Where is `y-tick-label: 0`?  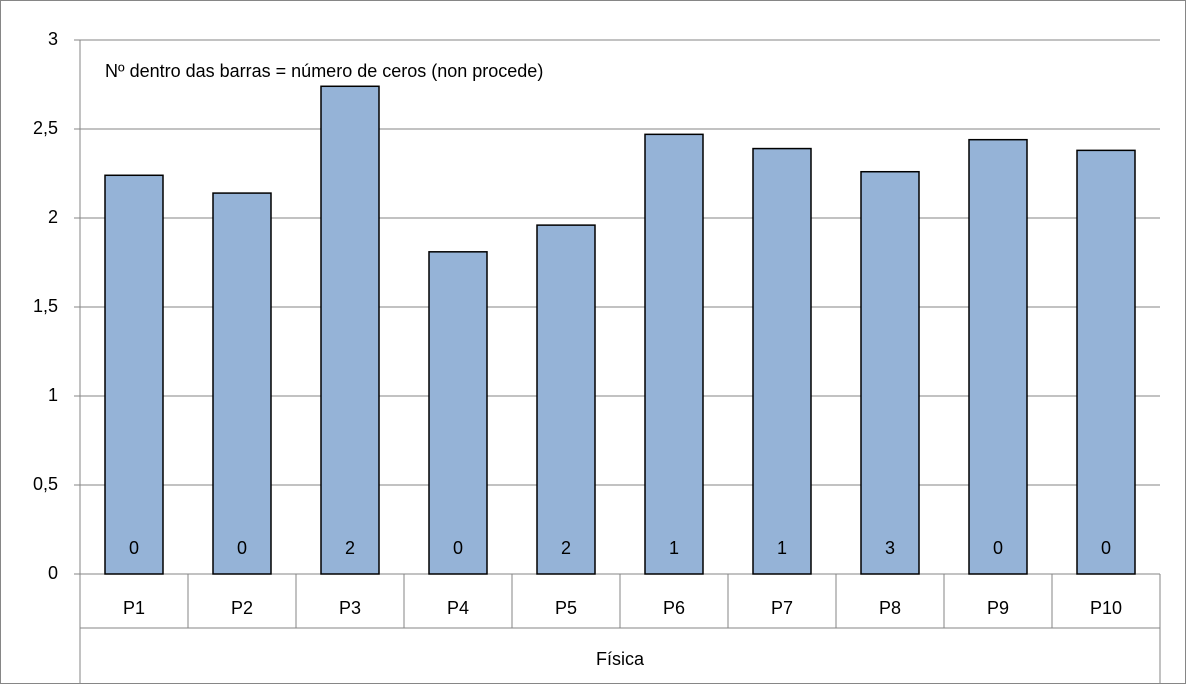
y-tick-label: 0 is located at coordinates (53, 573).